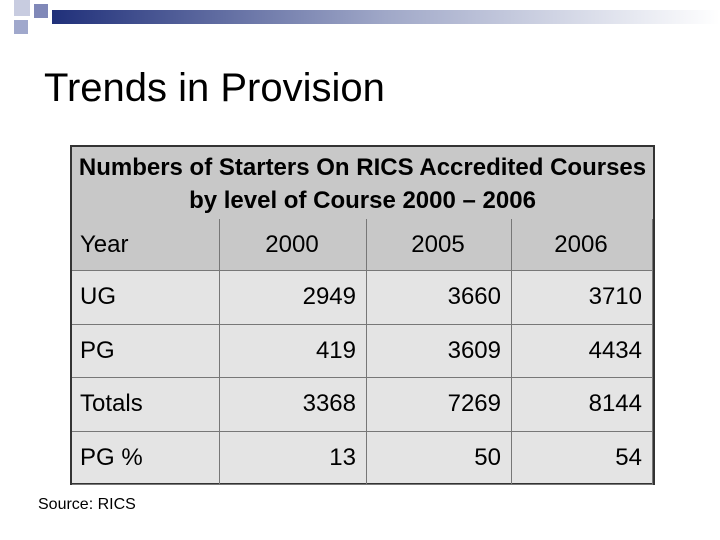 The image size is (720, 540). What do you see at coordinates (293, 351) in the screenshot?
I see `table-cell: 419` at bounding box center [293, 351].